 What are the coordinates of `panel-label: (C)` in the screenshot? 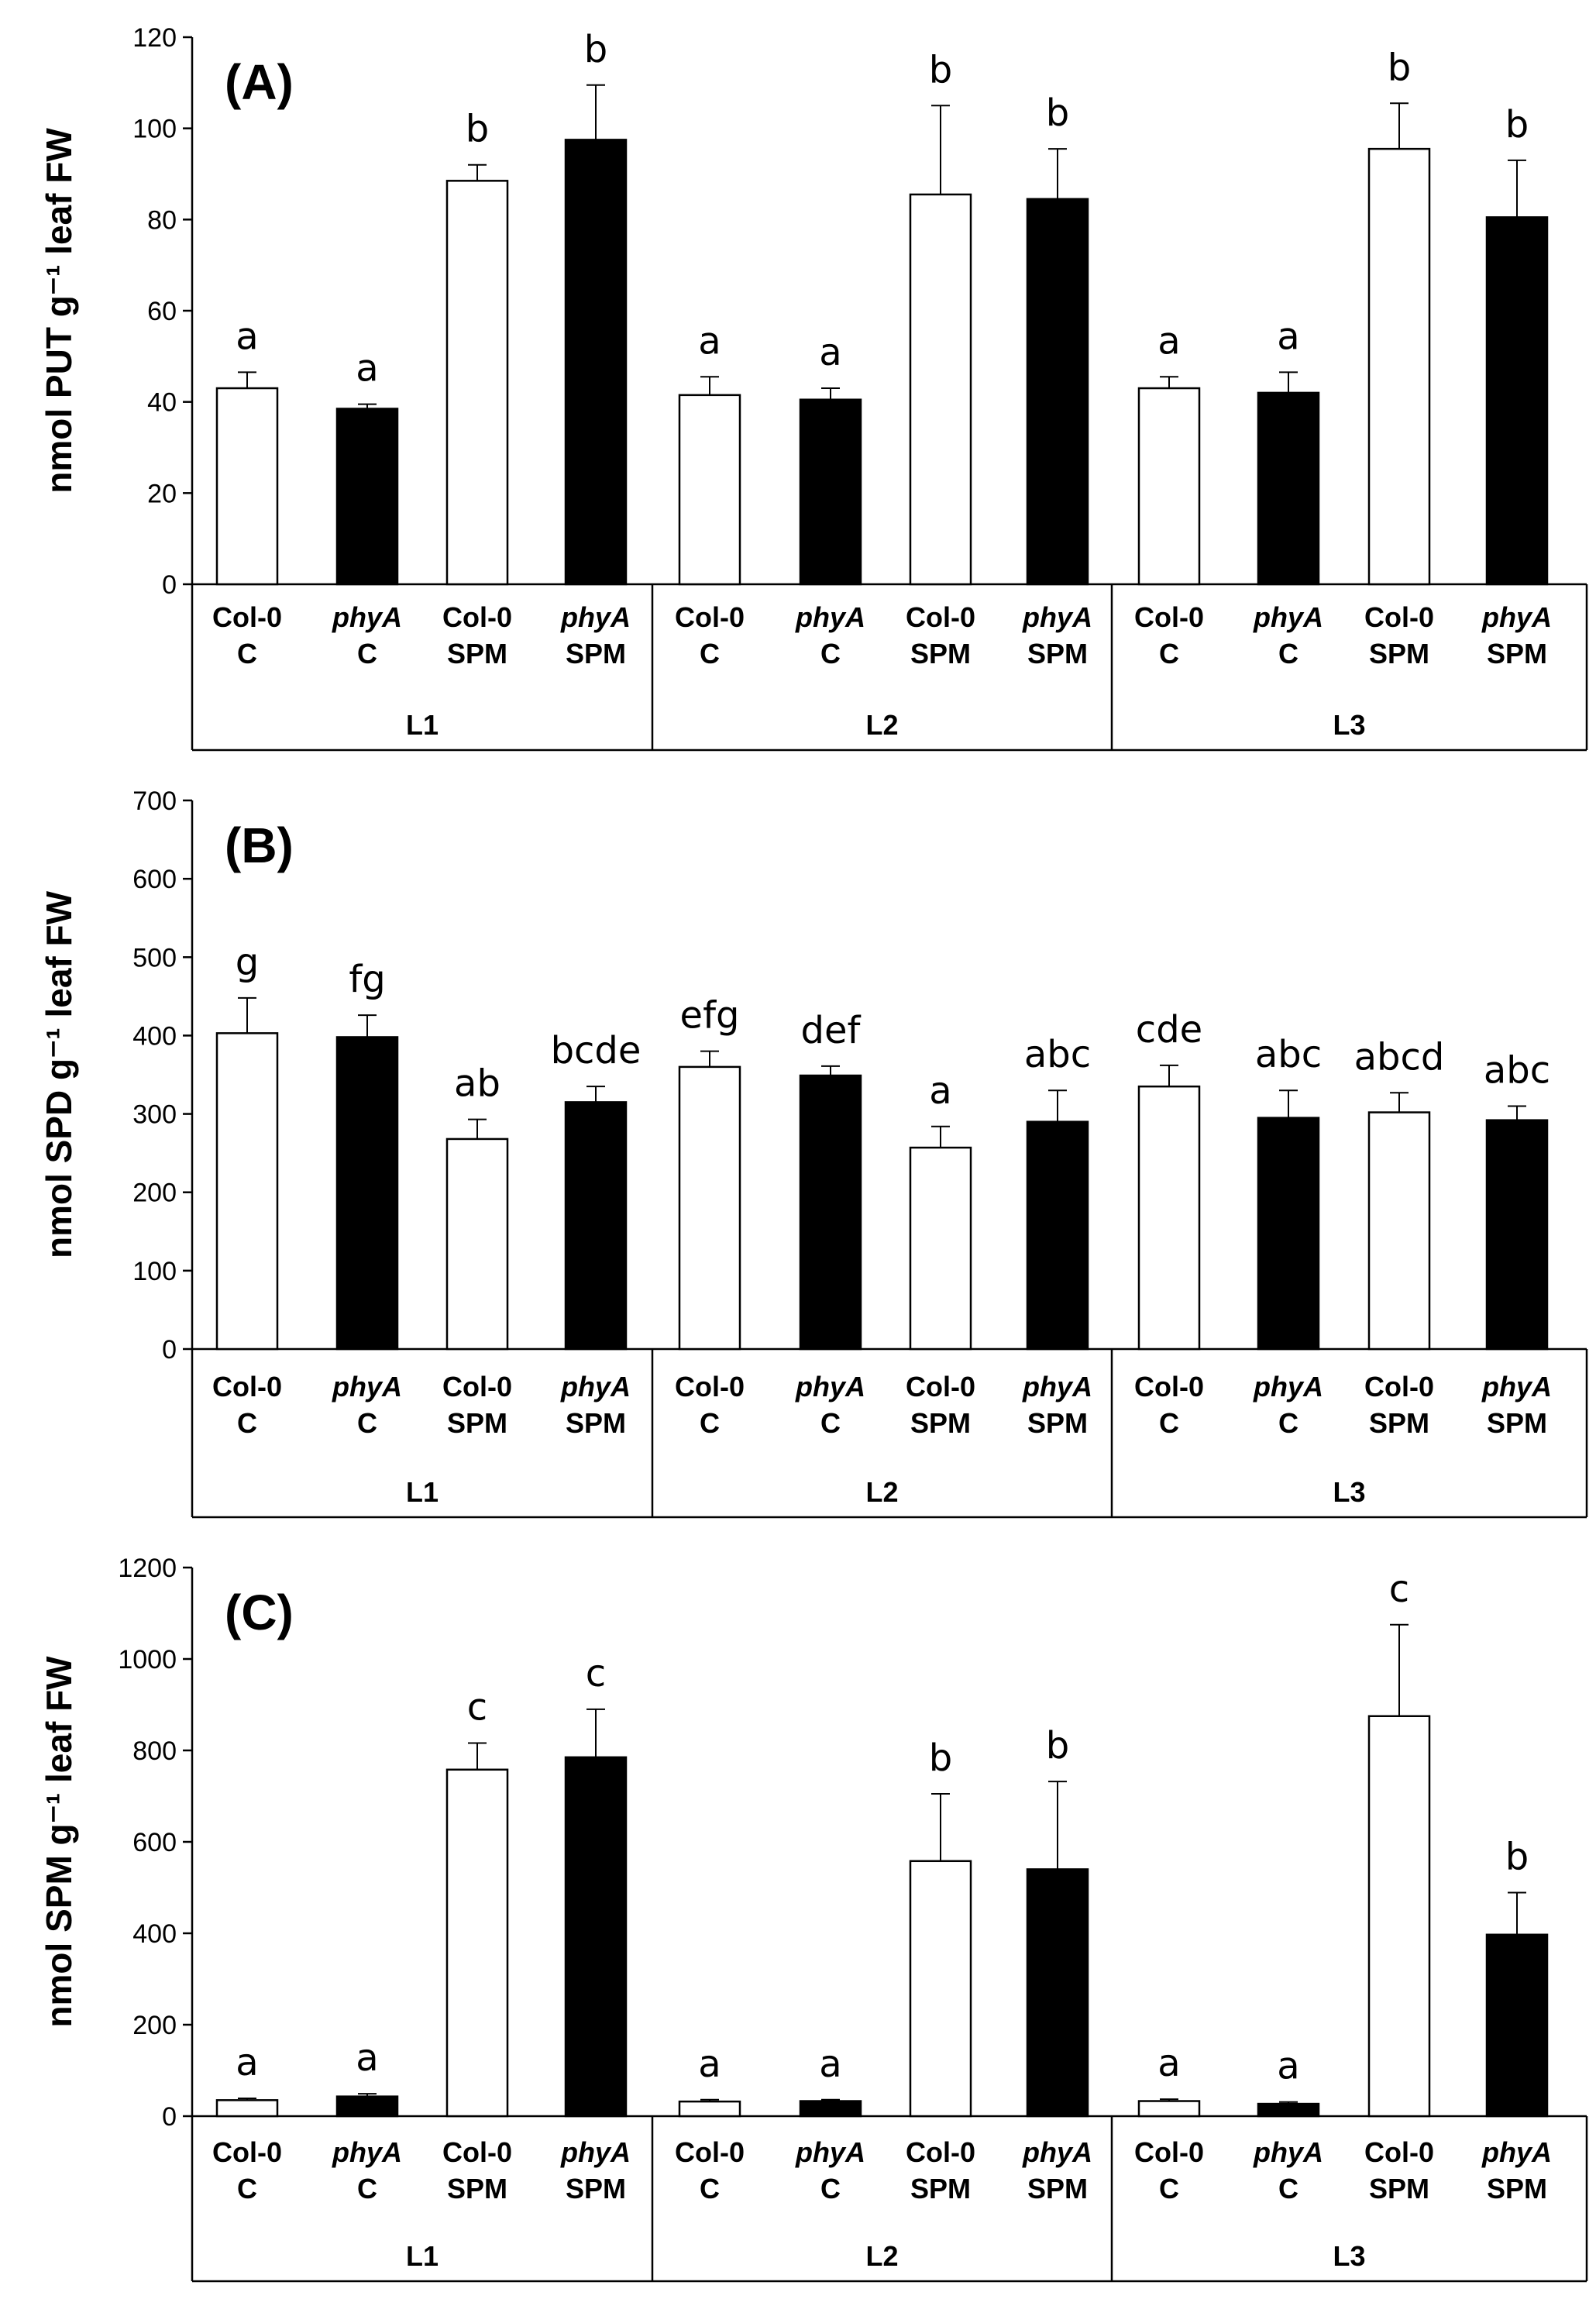 It's located at (259, 1612).